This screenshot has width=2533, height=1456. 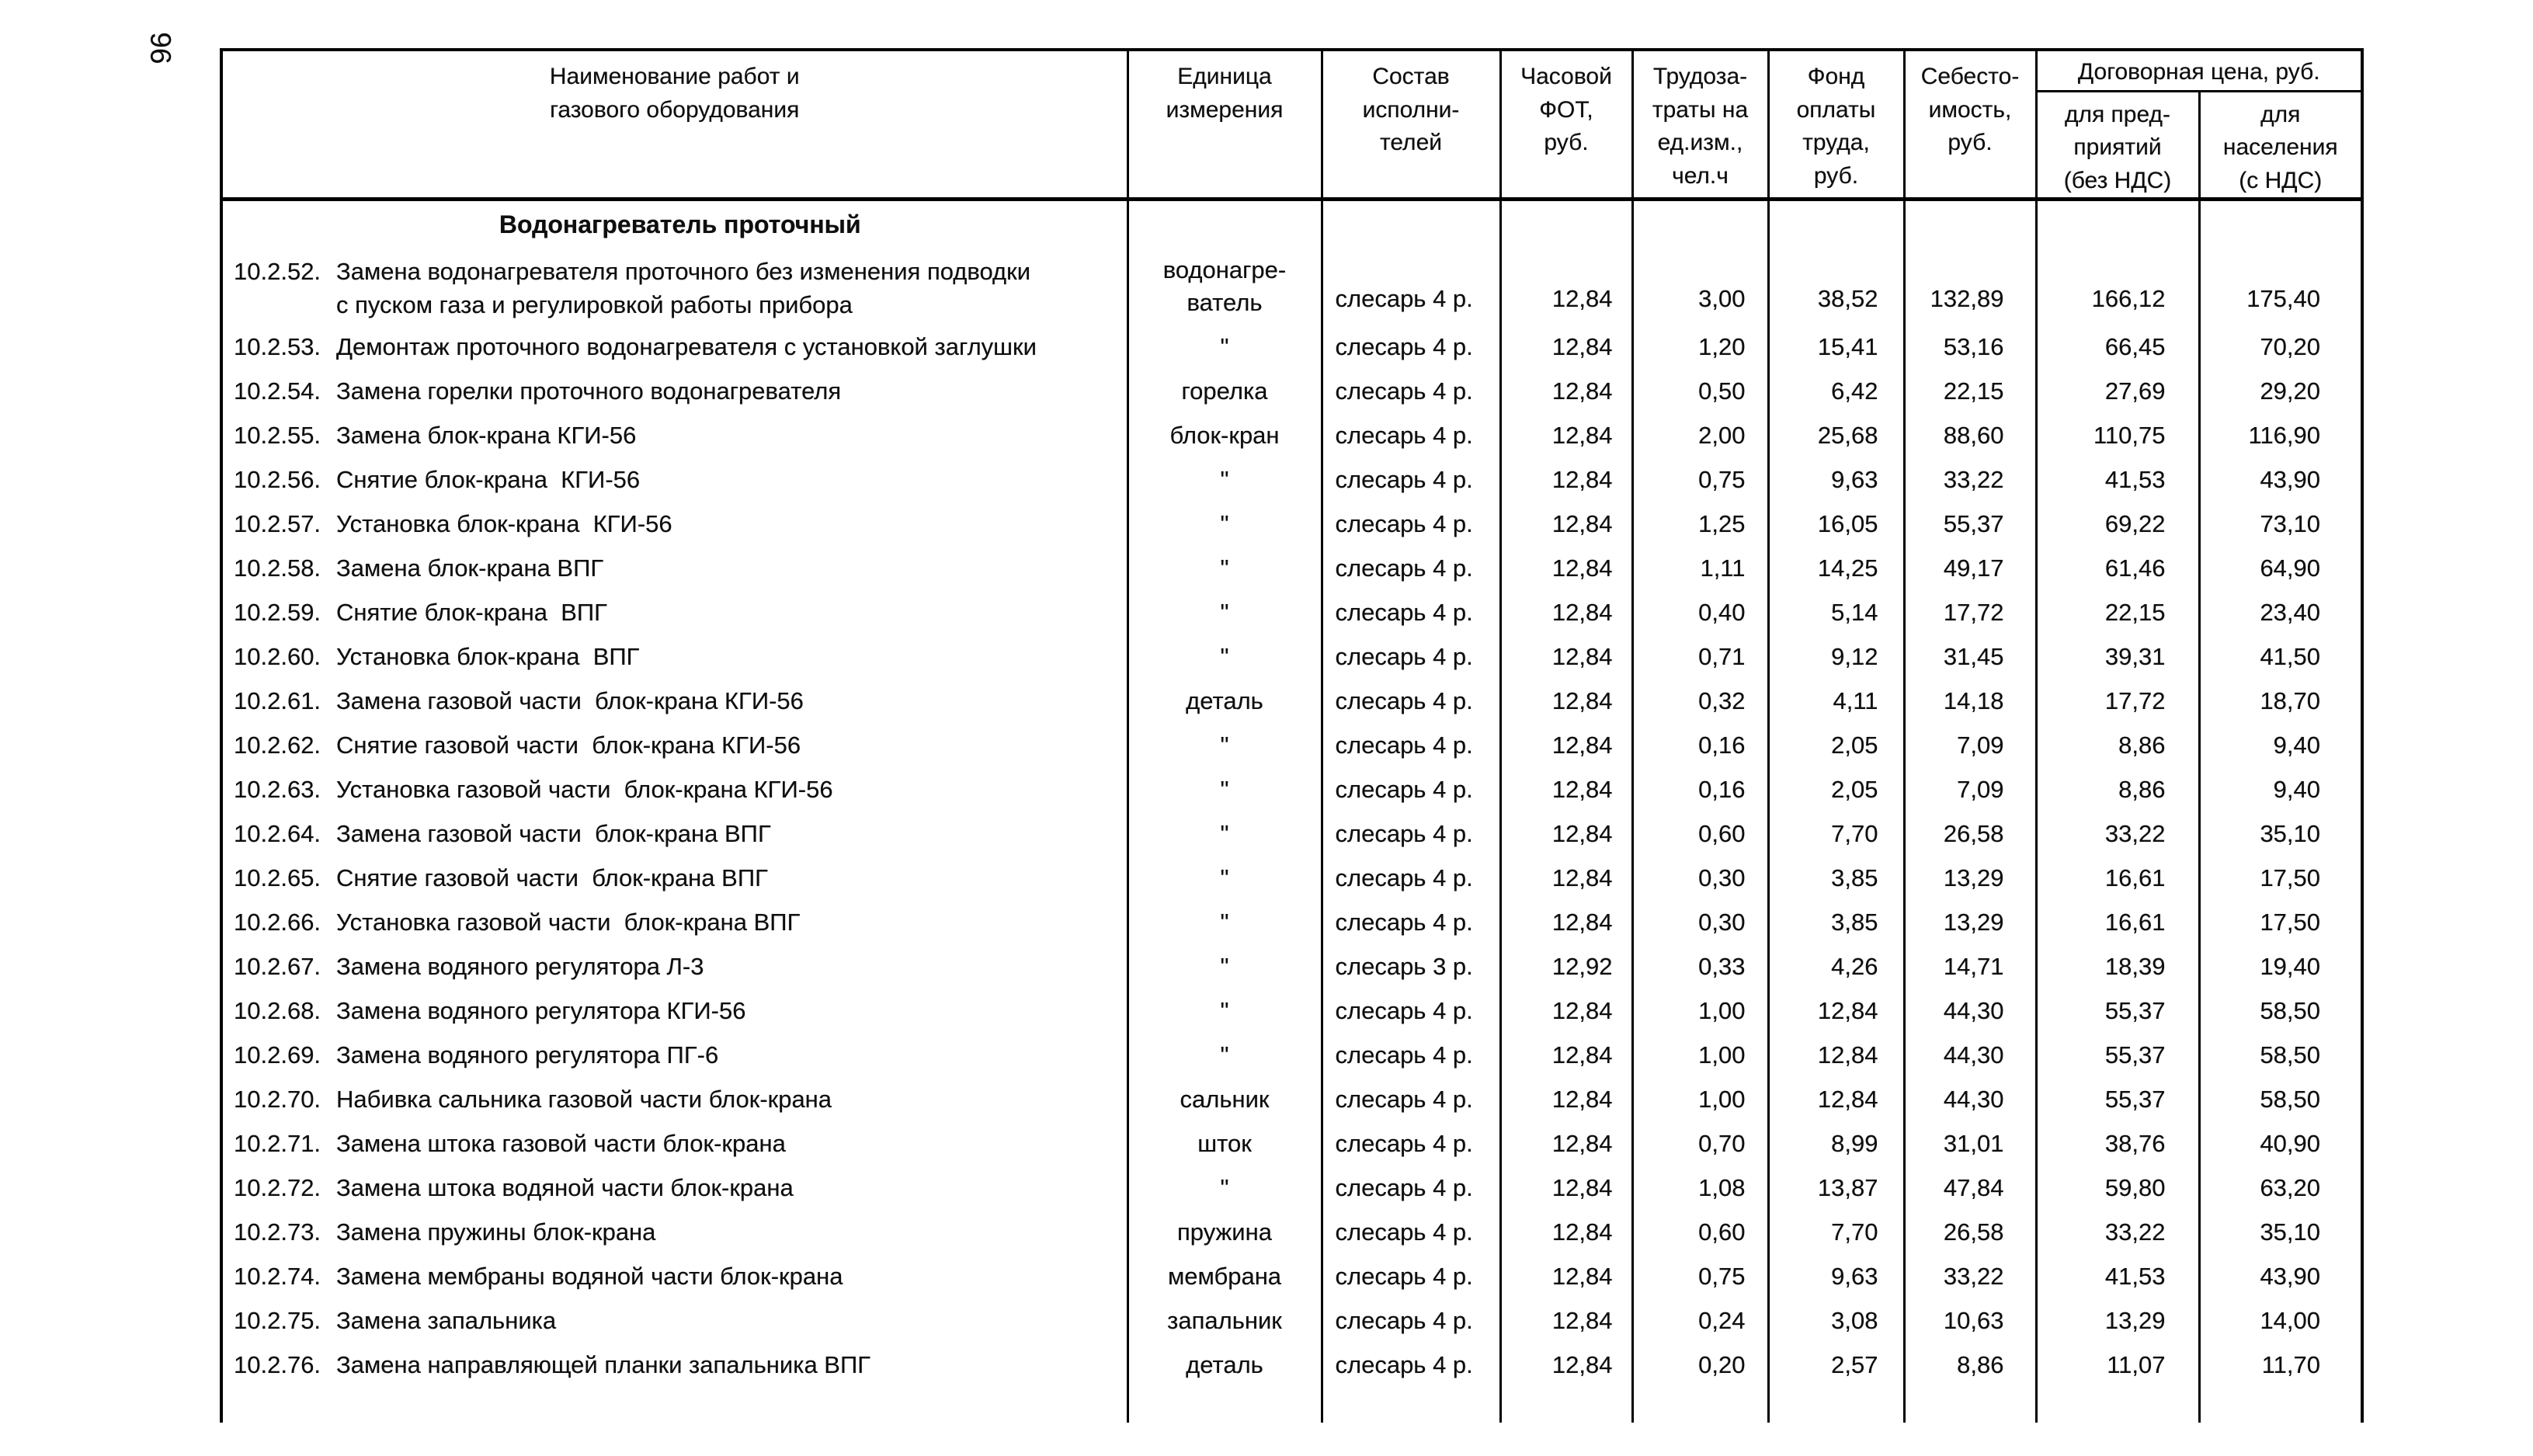 I want to click on price-enterprises-cell: 27,69, so click(x=2117, y=392).